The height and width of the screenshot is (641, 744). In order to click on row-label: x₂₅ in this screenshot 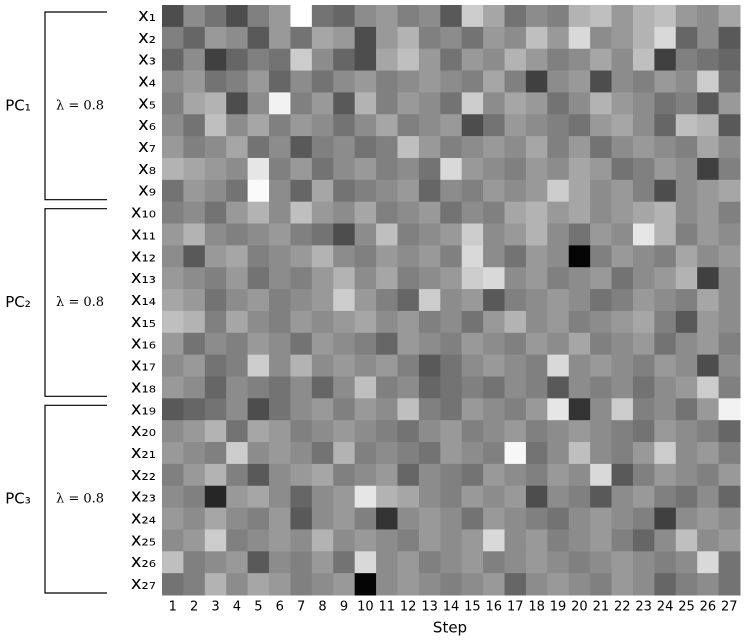, I will do `click(143, 539)`.